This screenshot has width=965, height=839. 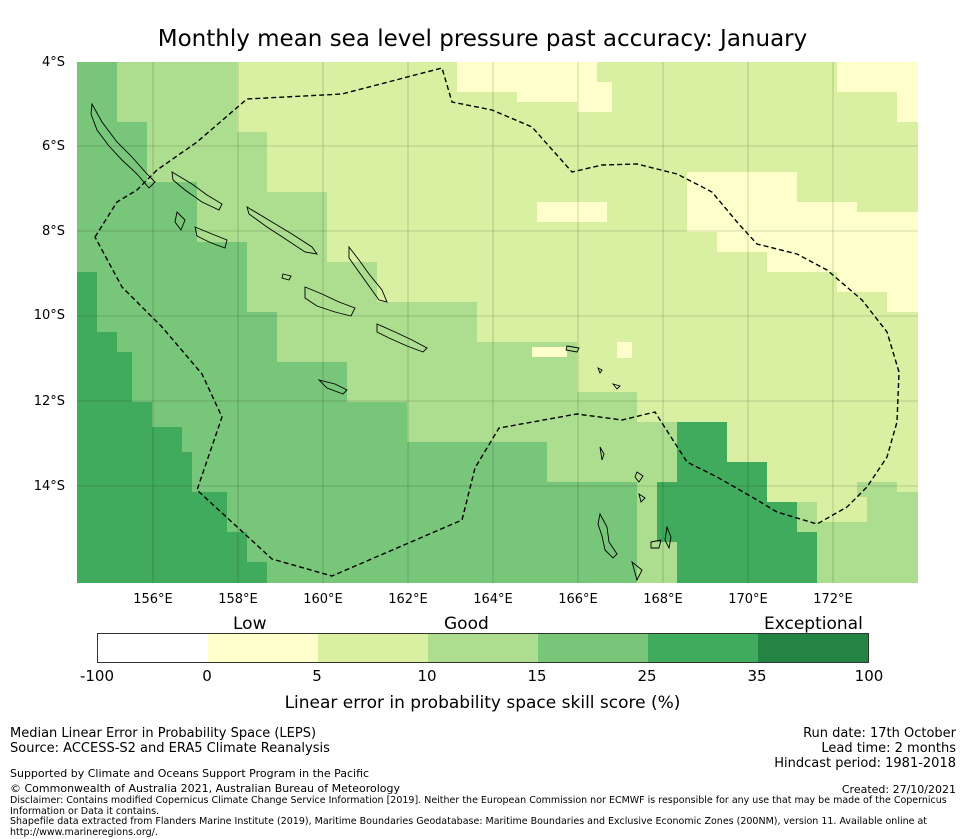 What do you see at coordinates (757, 676) in the screenshot?
I see `colorbar-tick: 35` at bounding box center [757, 676].